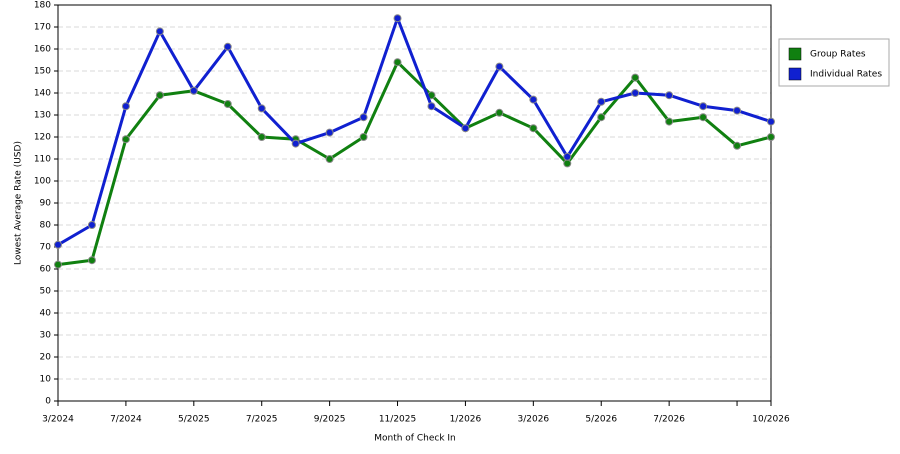 This screenshot has width=900, height=454. I want to click on y-tick-label: 170, so click(42, 28).